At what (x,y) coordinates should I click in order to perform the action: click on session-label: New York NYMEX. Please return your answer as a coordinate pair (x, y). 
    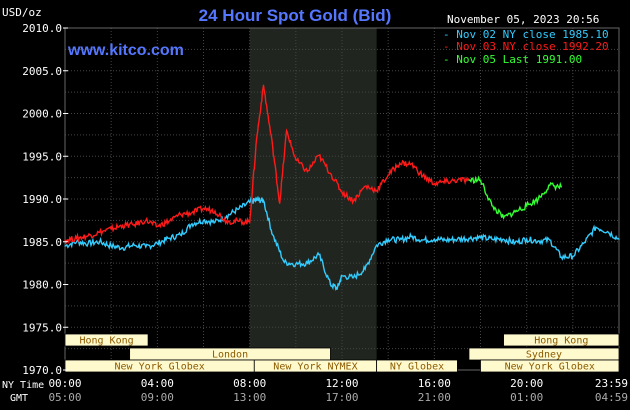
    Looking at the image, I should click on (315, 367).